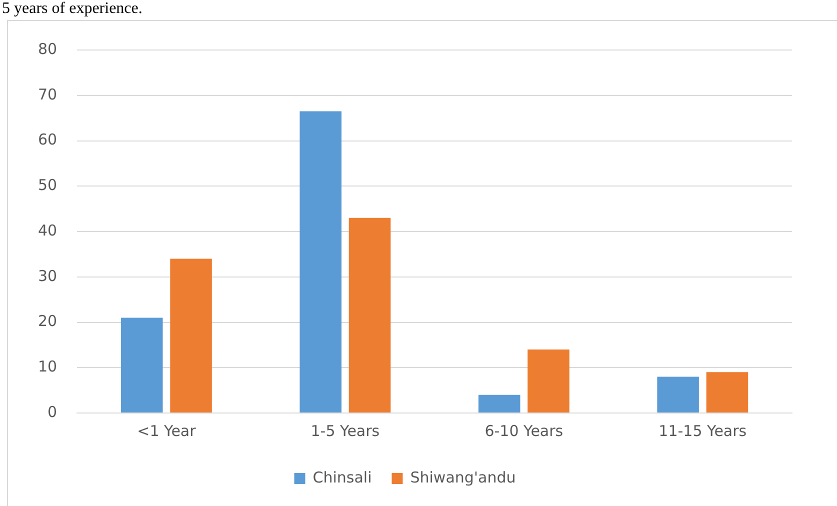 This screenshot has height=506, width=837. I want to click on legend-label: Chinsali, so click(342, 477).